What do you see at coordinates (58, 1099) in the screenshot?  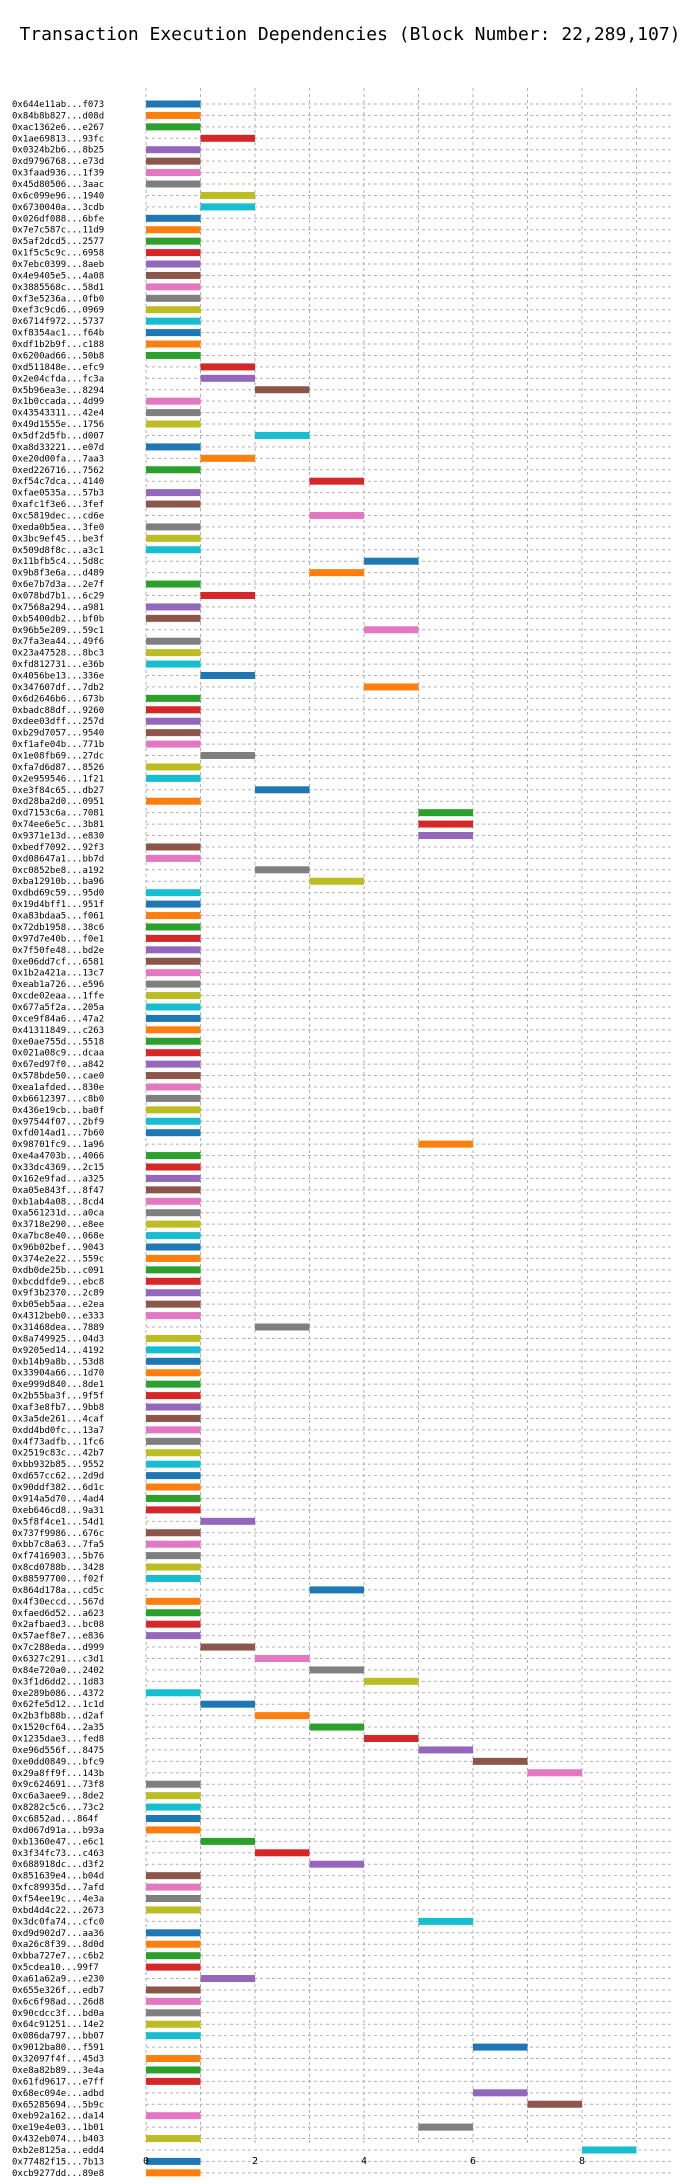 I see `y-tick-label: 0xb6612397...c8b0` at bounding box center [58, 1099].